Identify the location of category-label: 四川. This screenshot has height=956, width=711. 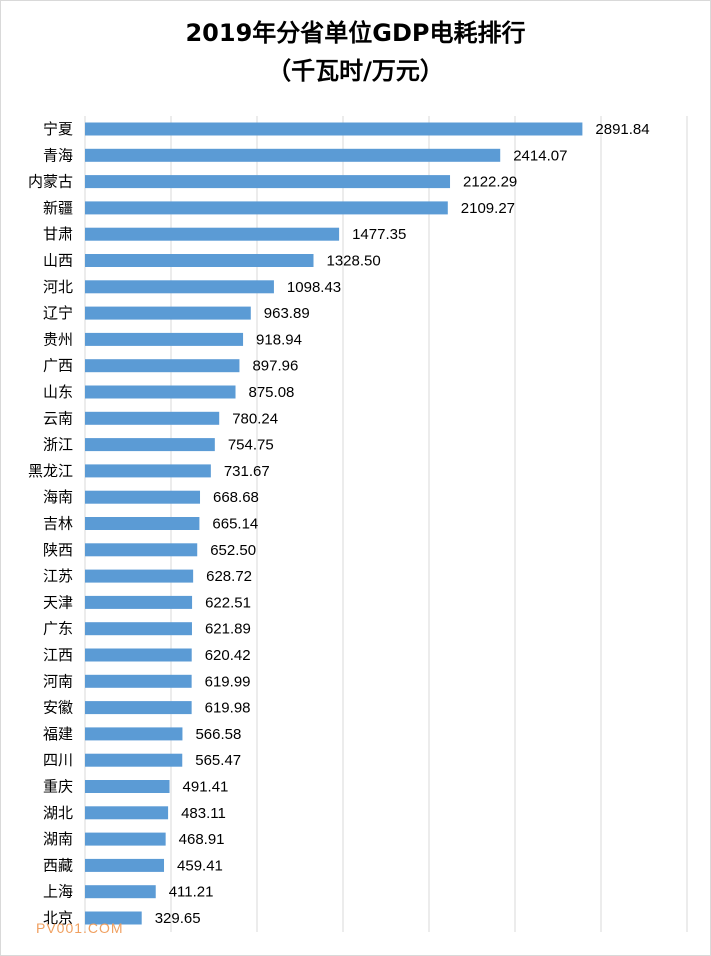
(58, 760).